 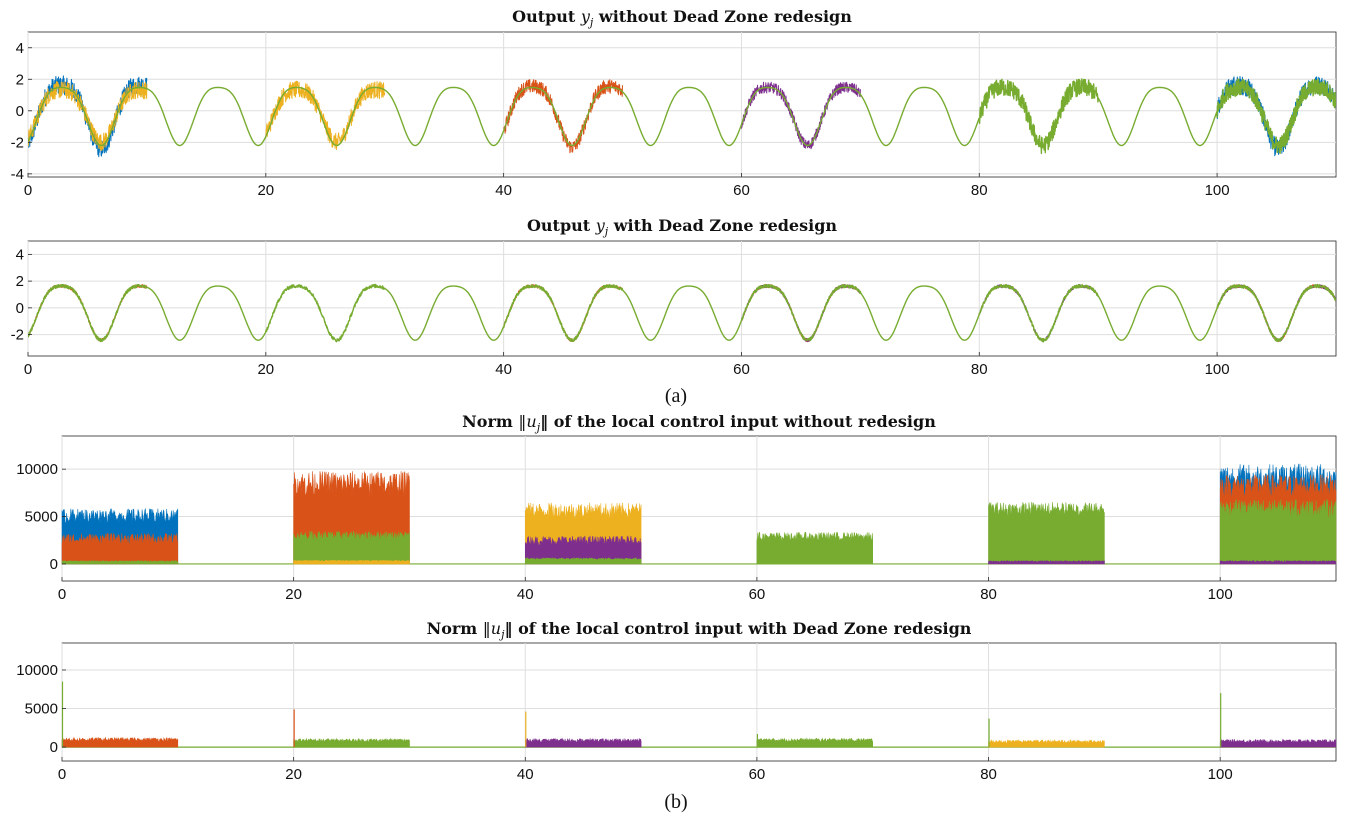 What do you see at coordinates (801, 115) in the screenshot?
I see `series-line-purple` at bounding box center [801, 115].